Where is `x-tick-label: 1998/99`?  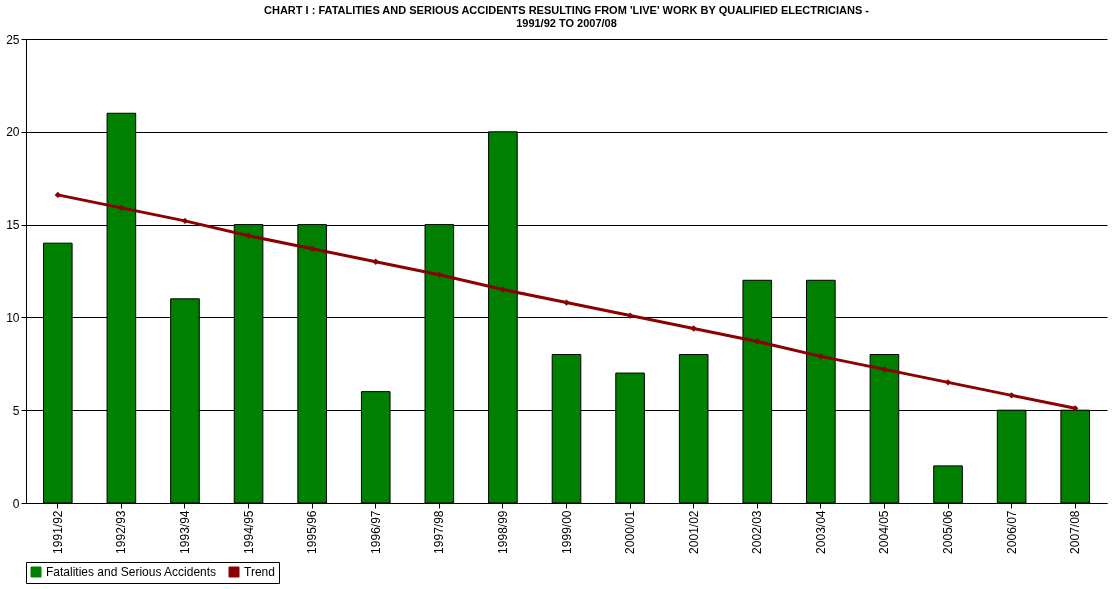
x-tick-label: 1998/99 is located at coordinates (502, 532).